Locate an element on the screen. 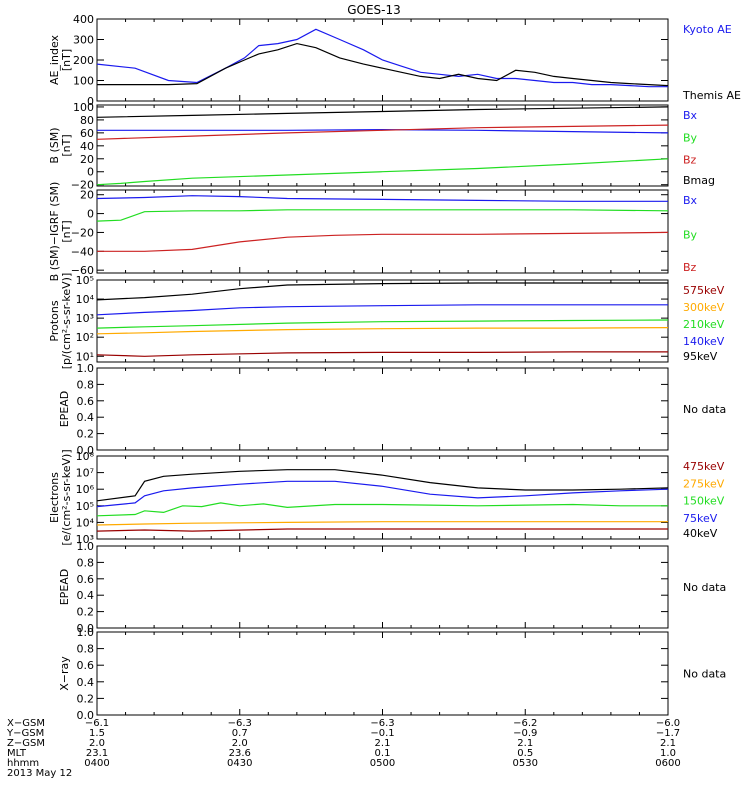 This screenshot has width=750, height=800. legend-label: 300keV is located at coordinates (704, 307).